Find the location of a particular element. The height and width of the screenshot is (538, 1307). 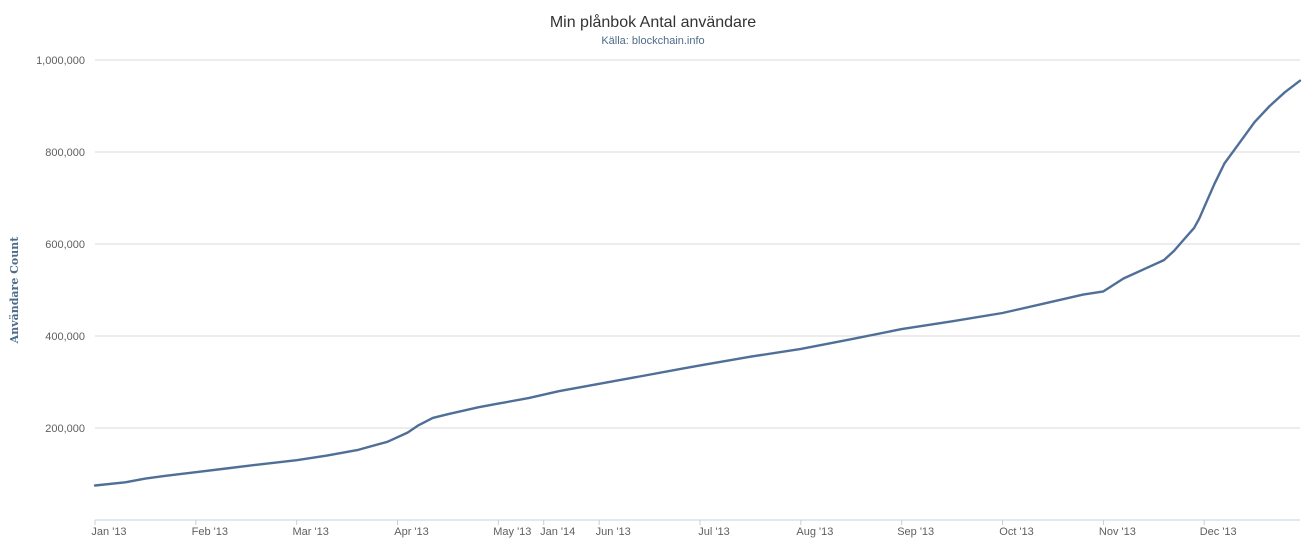

y-axis-labels: 200,000 400,000 600,000 800,000 1,000,000 is located at coordinates (60, 245).